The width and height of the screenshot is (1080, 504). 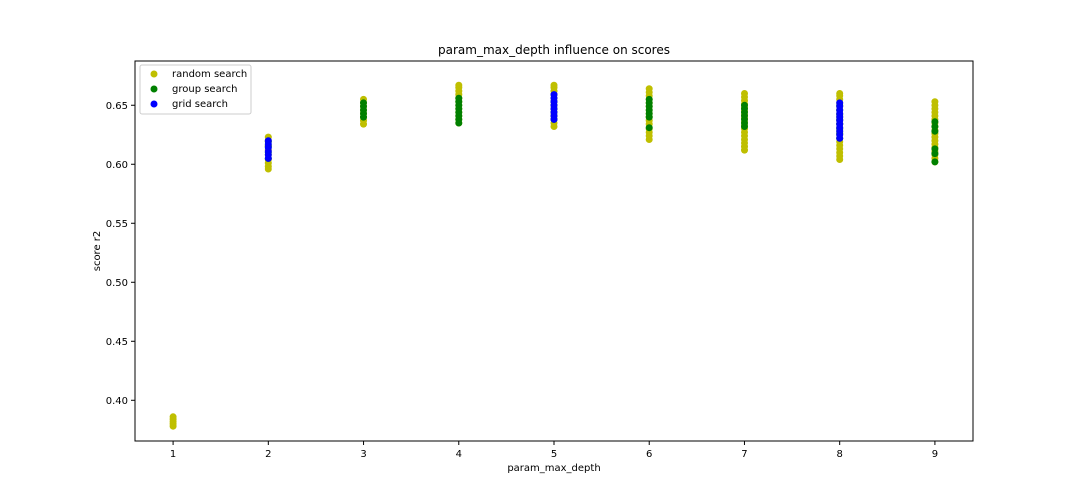 I want to click on y-tick-label-0.45: 0.45, so click(x=117, y=342).